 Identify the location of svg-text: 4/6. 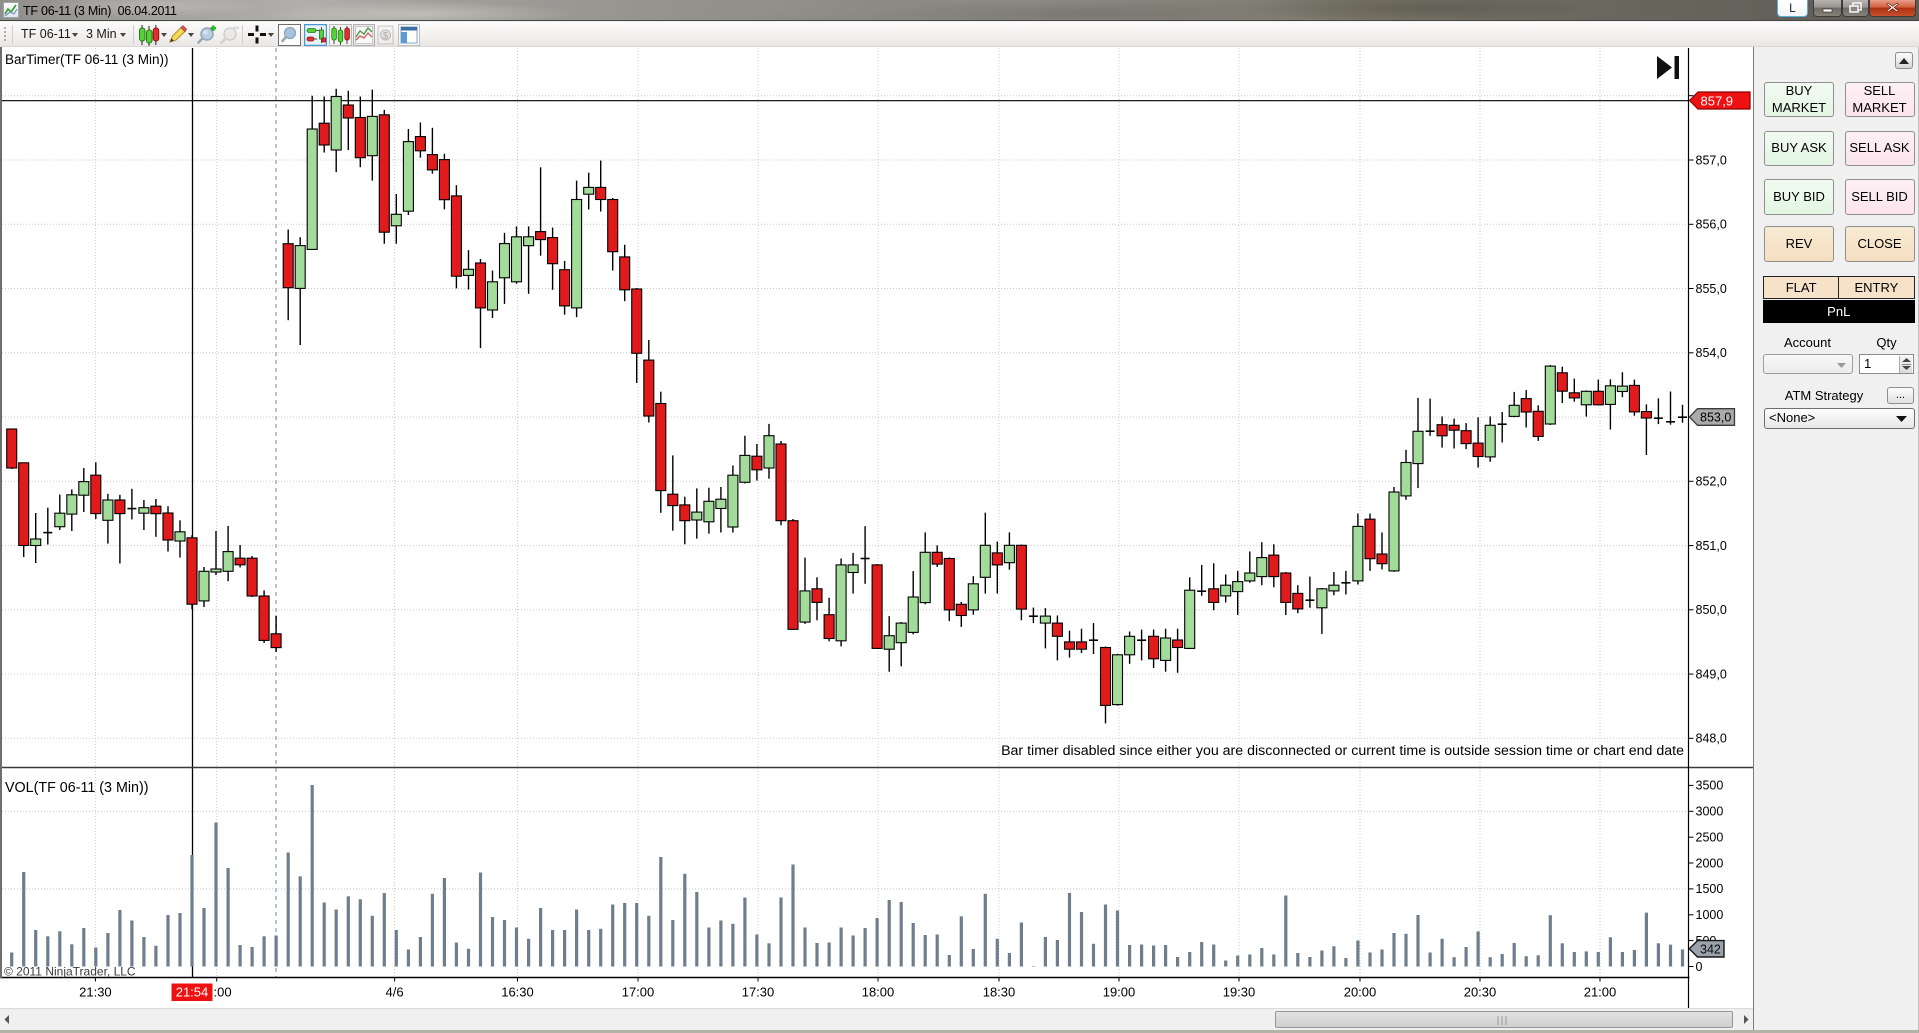
(395, 992).